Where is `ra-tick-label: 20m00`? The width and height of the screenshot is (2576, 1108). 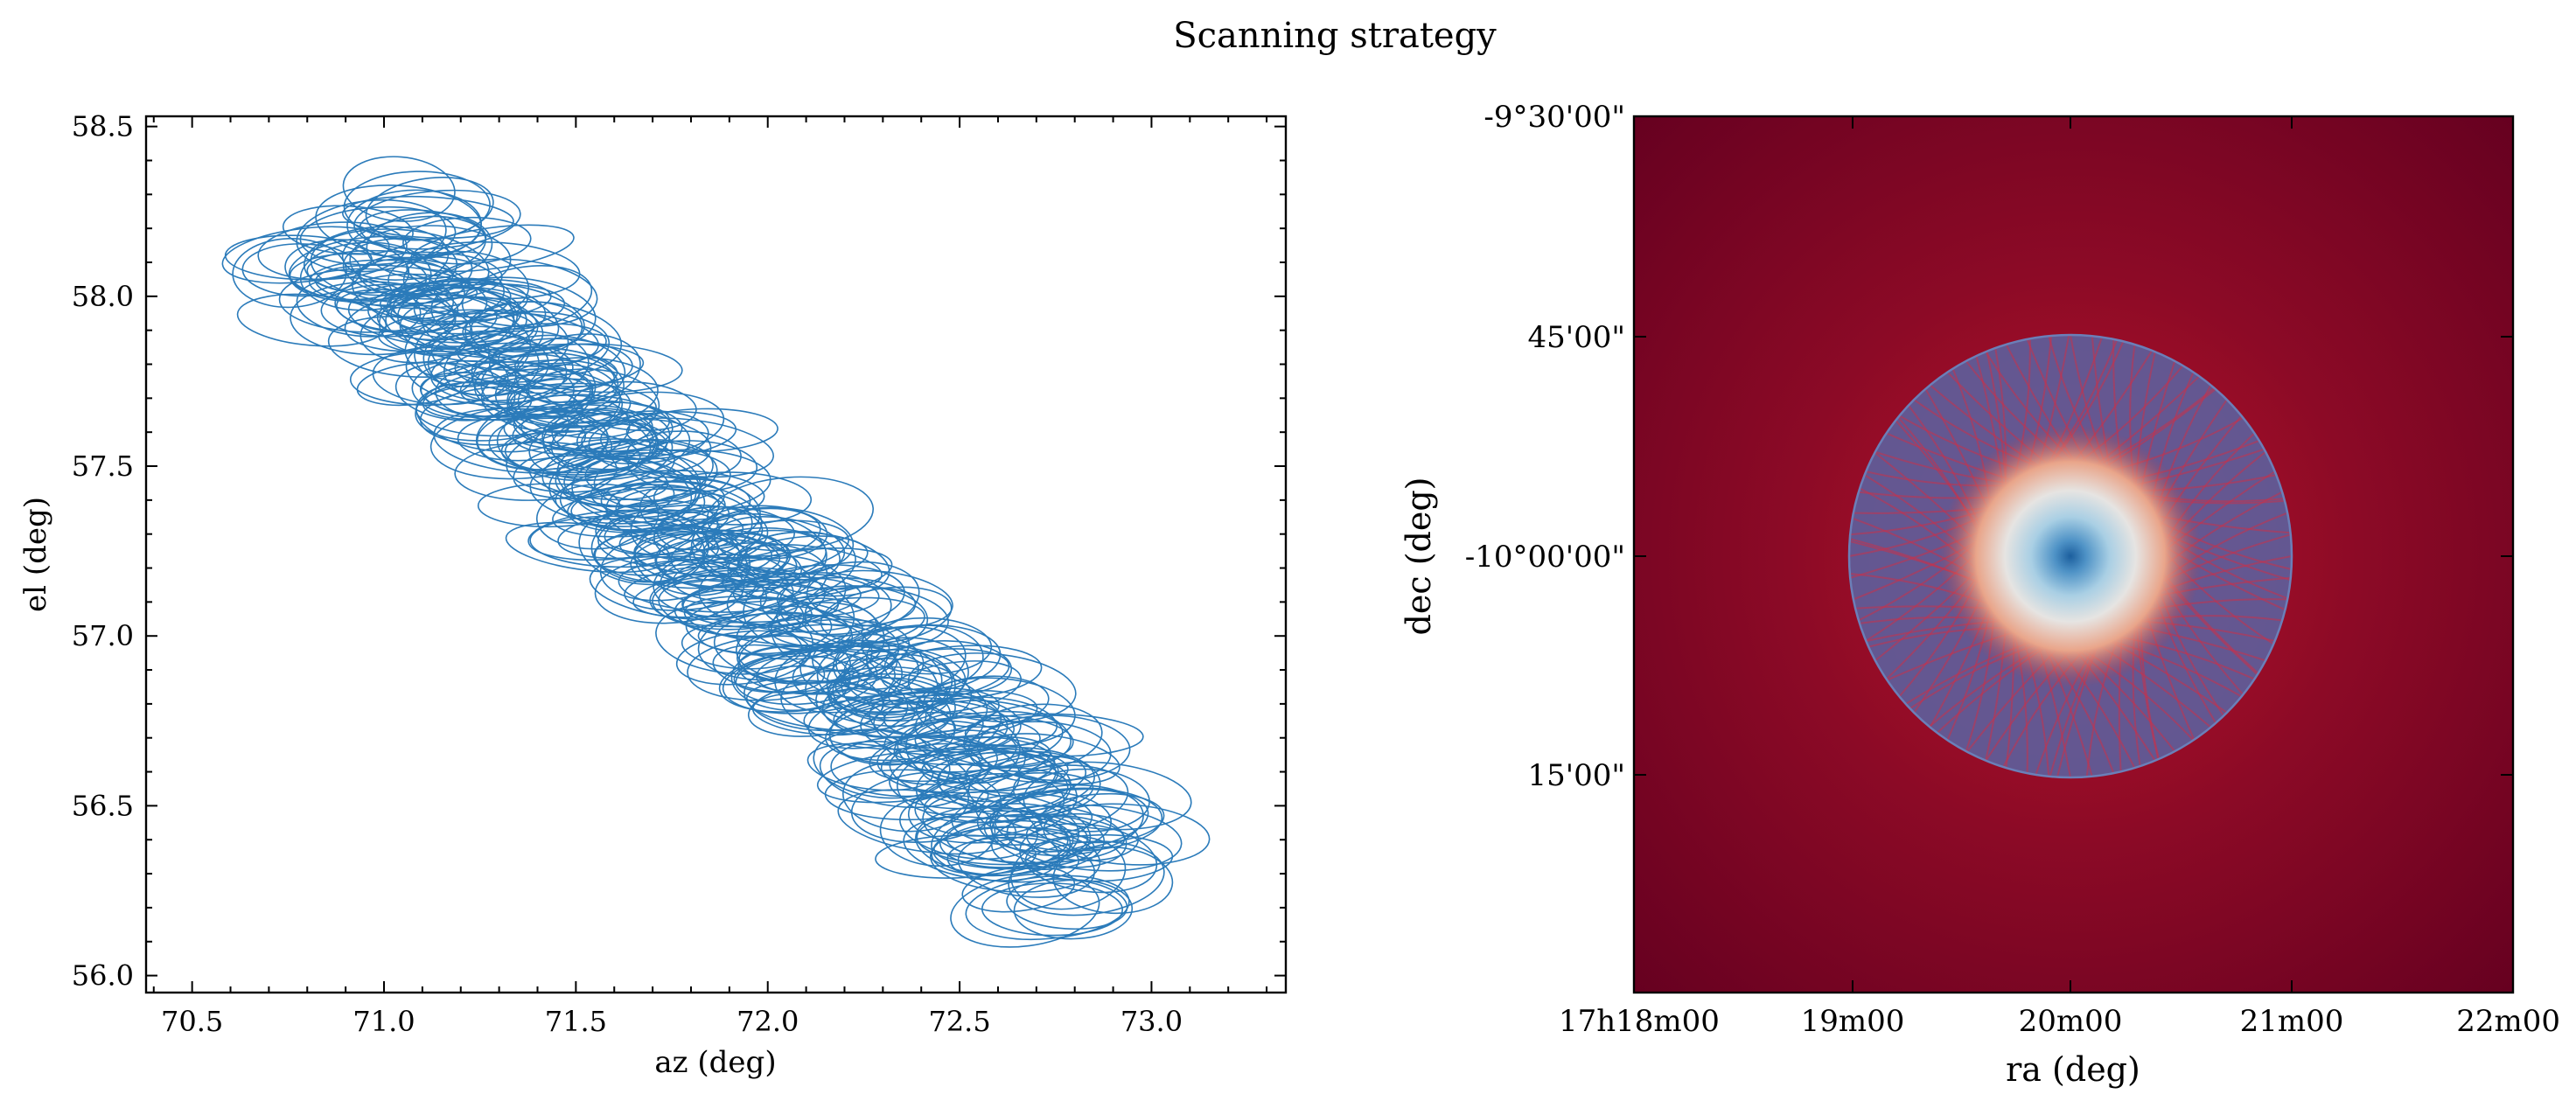 ra-tick-label: 20m00 is located at coordinates (2071, 1022).